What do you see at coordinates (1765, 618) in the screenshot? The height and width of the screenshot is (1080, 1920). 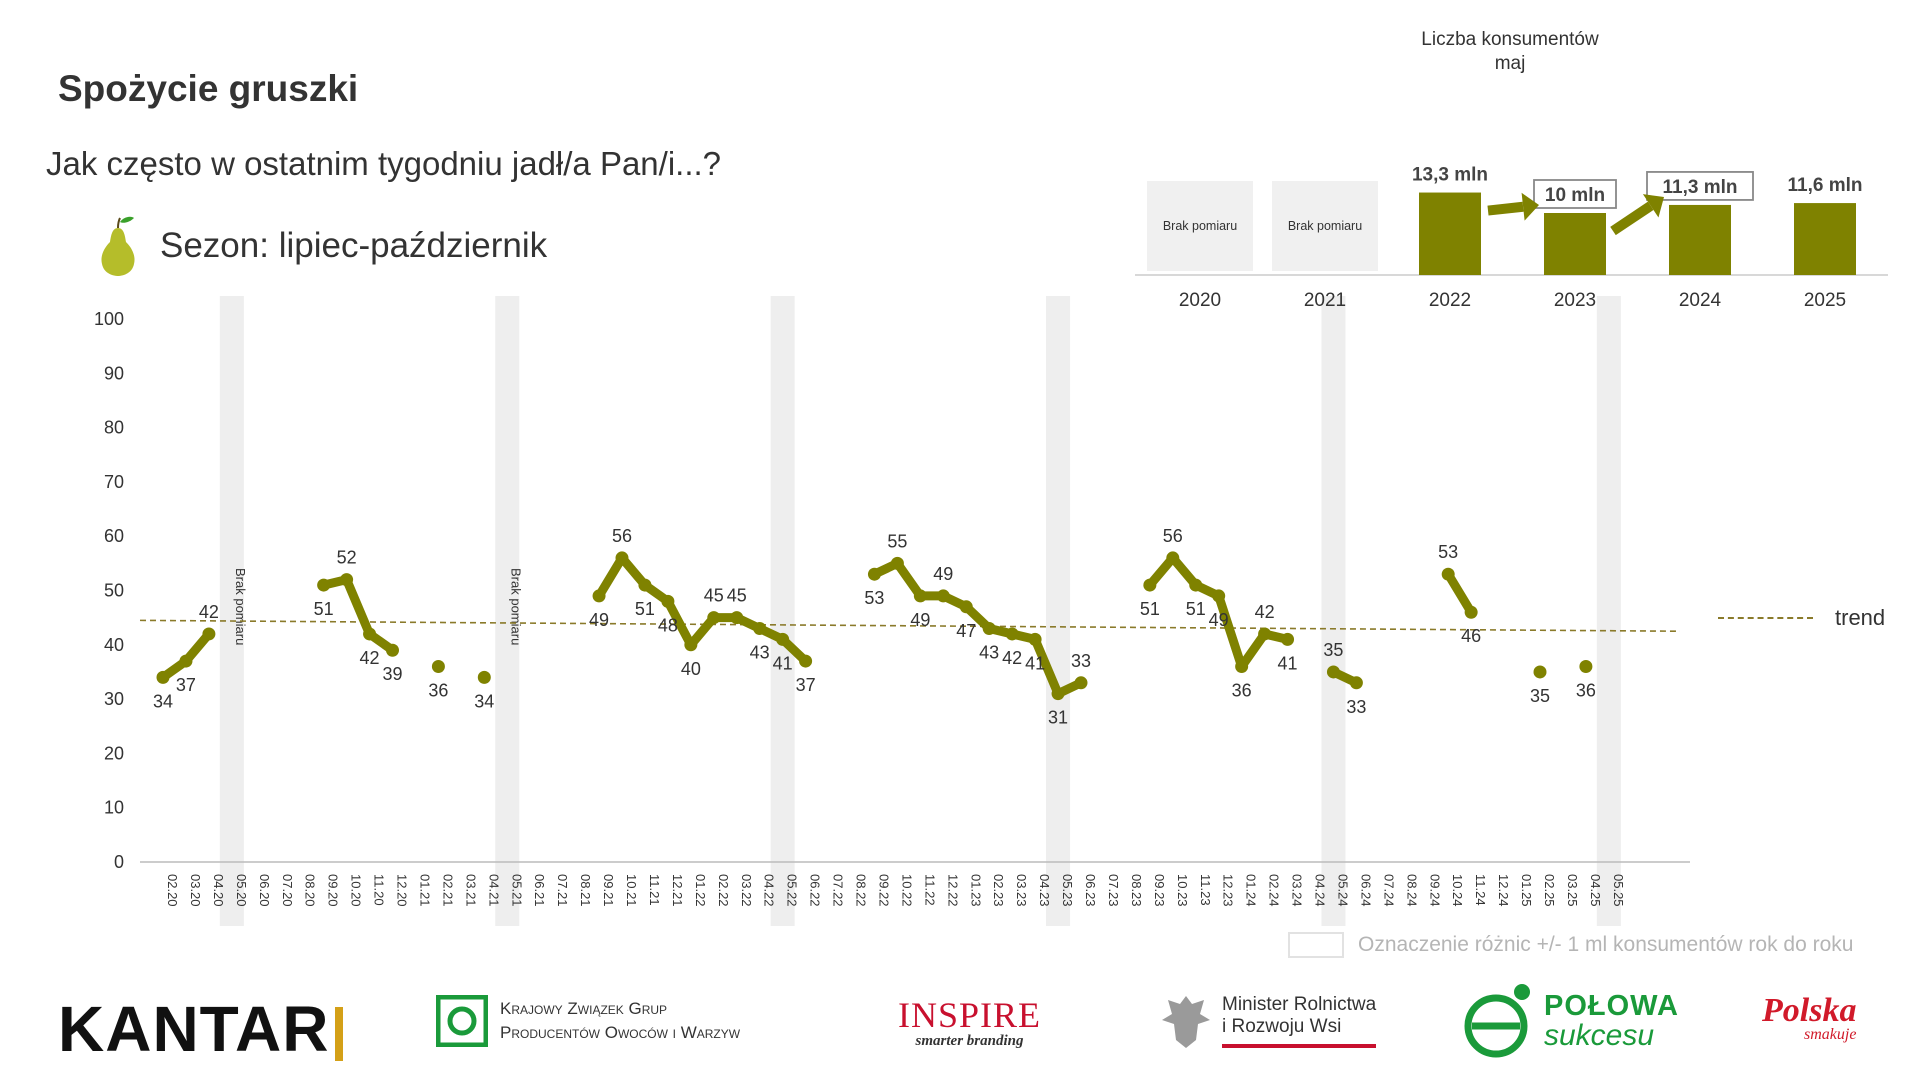 I see `trend-legend-swatch` at bounding box center [1765, 618].